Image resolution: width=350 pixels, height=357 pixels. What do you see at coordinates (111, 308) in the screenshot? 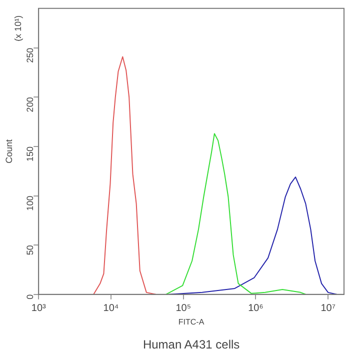
I see `x-tick-label: 10⁴` at bounding box center [111, 308].